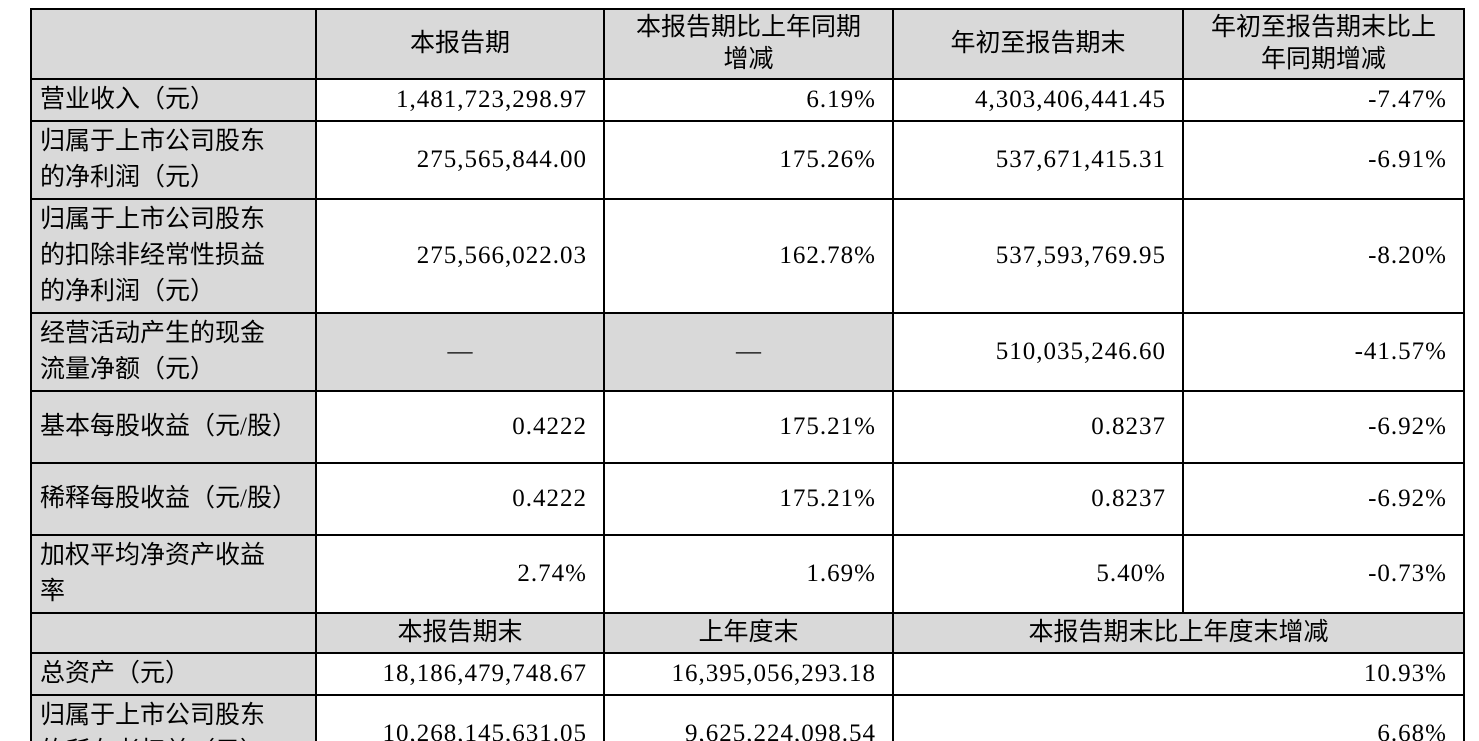  Describe the element at coordinates (1323, 44) in the screenshot. I see `header-ytd-yoy-change: 年初至报告期末比上年同期增减` at that location.